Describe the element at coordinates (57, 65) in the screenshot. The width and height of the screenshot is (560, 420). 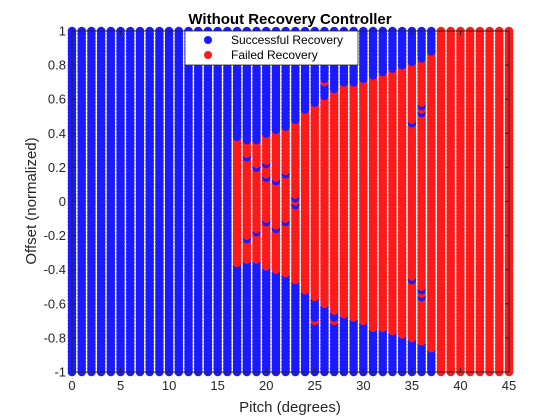
I see `y-tick-label: 0.8` at that location.